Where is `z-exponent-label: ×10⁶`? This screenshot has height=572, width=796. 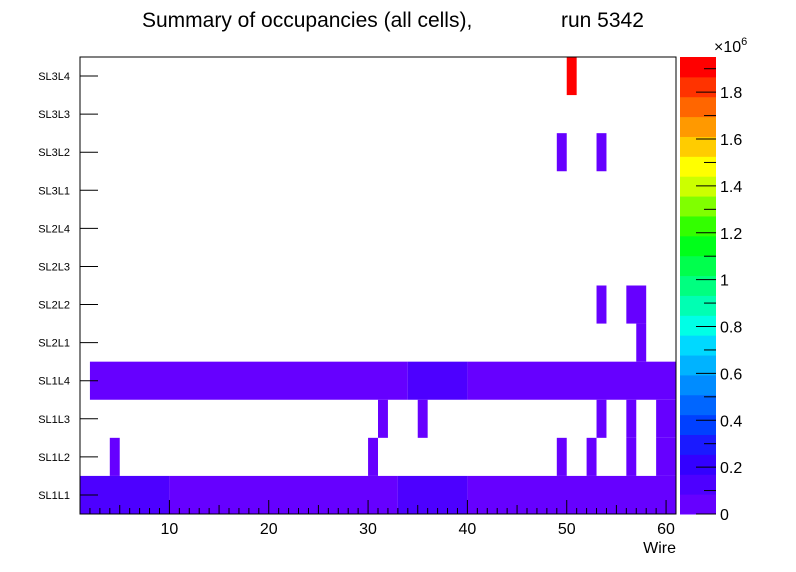 z-exponent-label: ×10⁶ is located at coordinates (730, 46).